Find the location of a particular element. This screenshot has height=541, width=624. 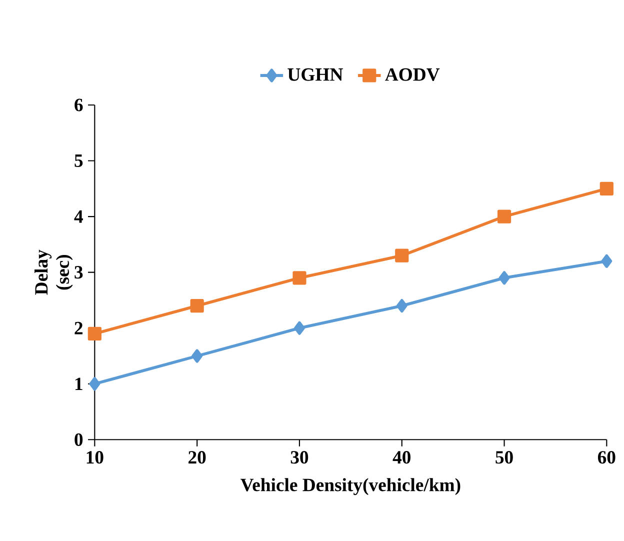

y-tick-label: 1 is located at coordinates (78, 384).